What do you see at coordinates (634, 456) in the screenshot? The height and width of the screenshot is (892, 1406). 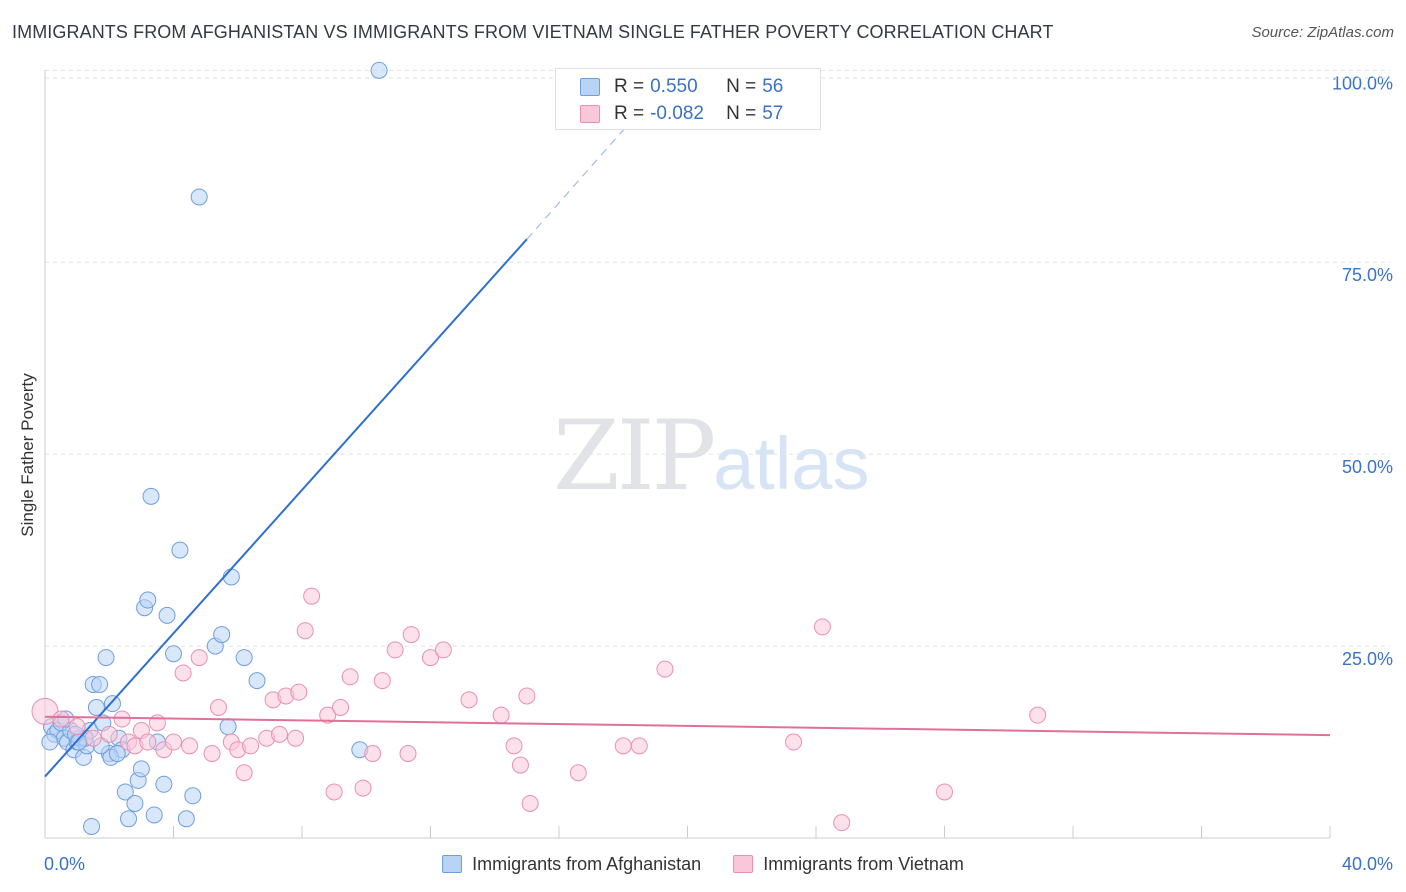 I see `watermark-zip: ZIP` at bounding box center [634, 456].